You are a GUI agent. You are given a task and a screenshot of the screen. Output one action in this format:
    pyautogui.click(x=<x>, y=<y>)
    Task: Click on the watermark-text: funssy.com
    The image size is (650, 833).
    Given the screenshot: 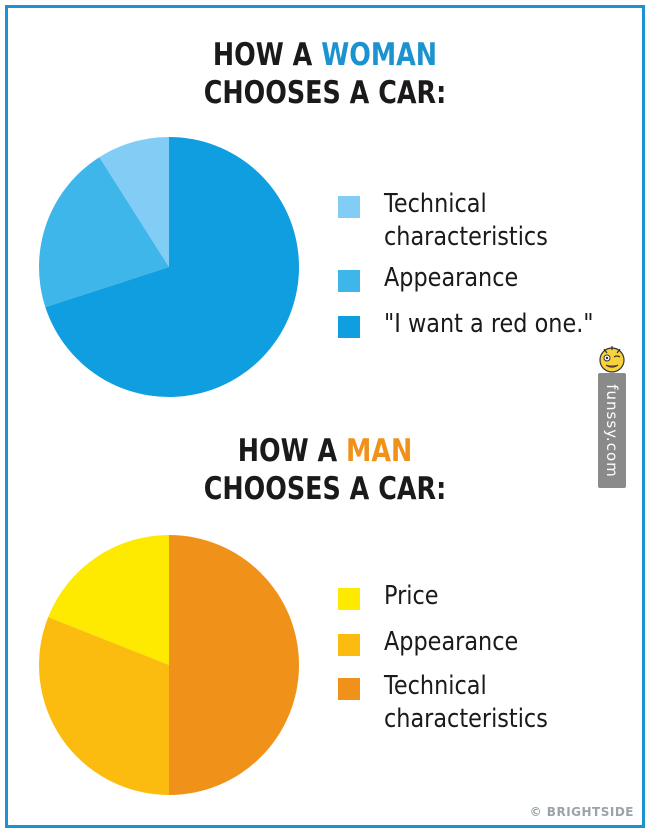 What is the action you would take?
    pyautogui.click(x=612, y=431)
    